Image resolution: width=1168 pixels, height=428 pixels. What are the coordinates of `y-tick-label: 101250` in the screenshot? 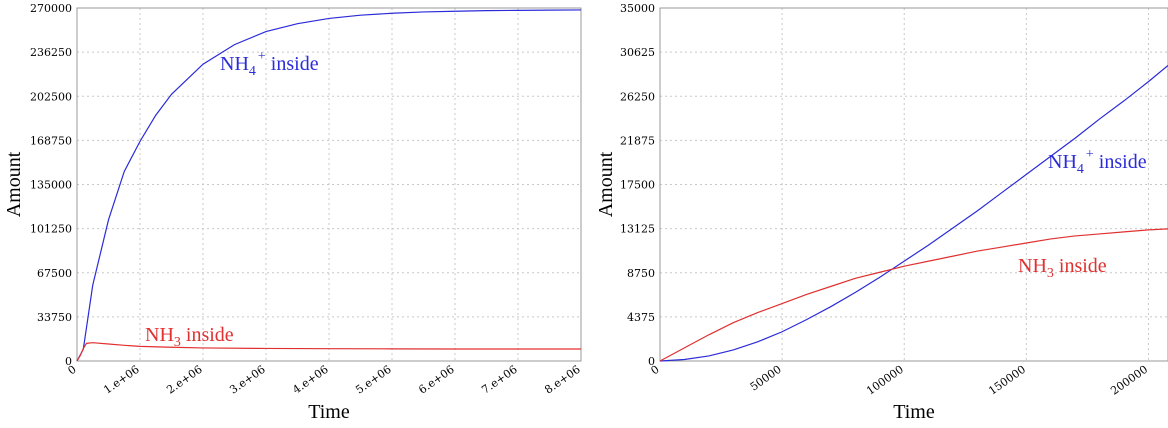 It's located at (51, 229).